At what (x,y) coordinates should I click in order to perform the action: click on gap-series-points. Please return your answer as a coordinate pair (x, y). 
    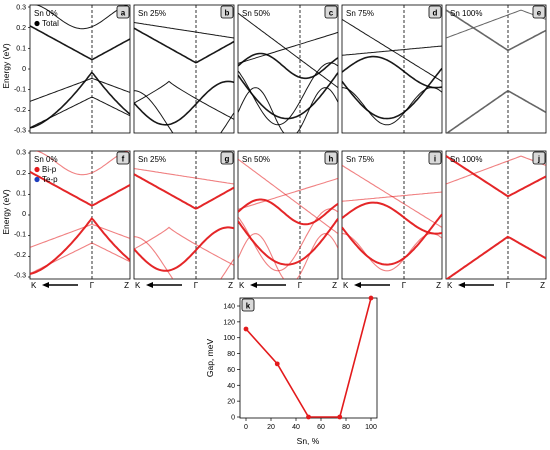
    Looking at the image, I should click on (308, 357).